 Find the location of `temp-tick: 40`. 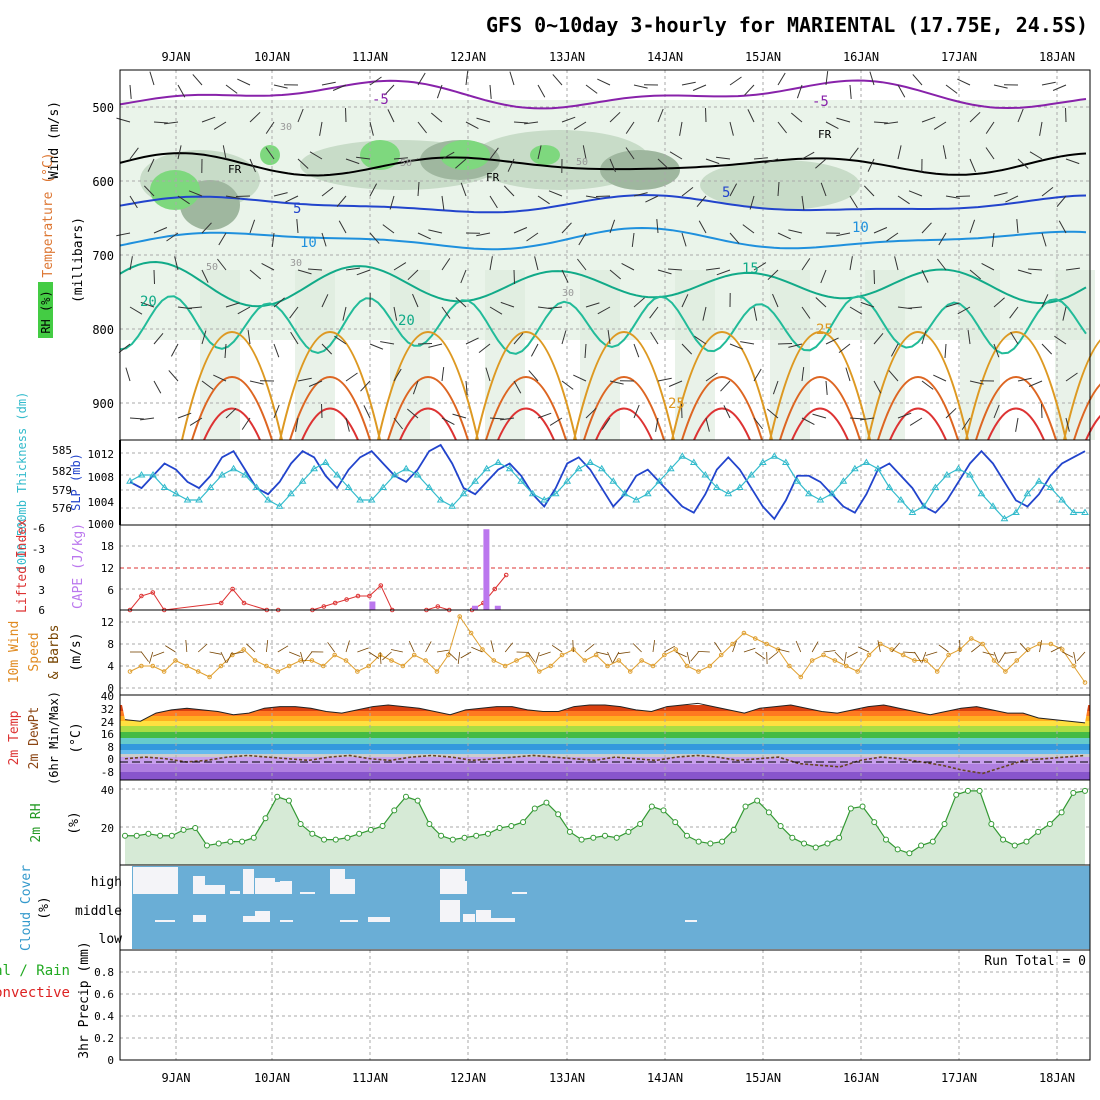

temp-tick: 40 is located at coordinates (107, 696).